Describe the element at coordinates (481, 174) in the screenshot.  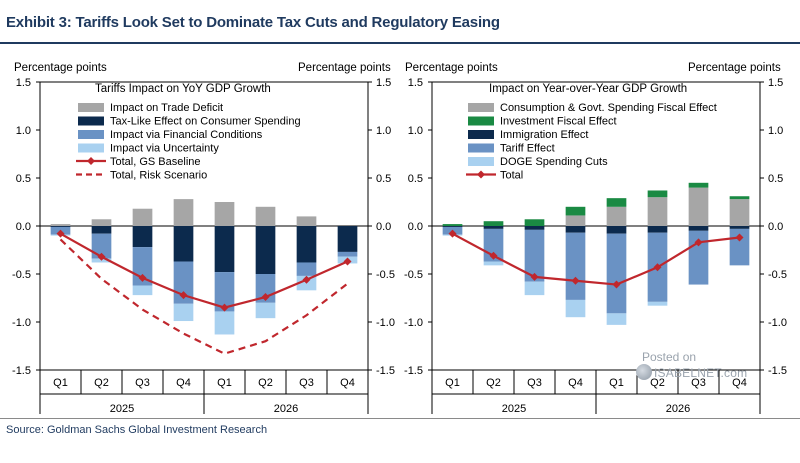
I see `legend-marker` at that location.